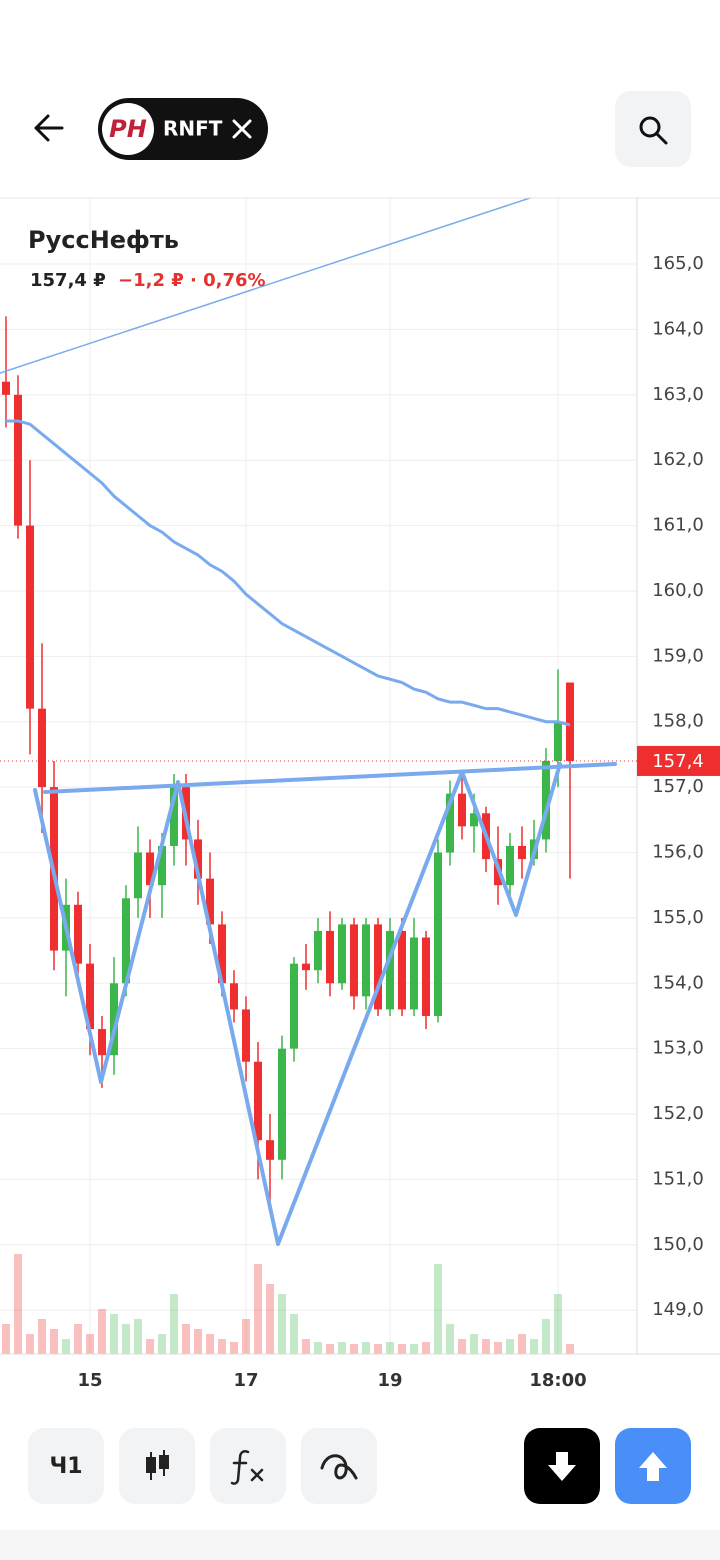  What do you see at coordinates (678, 525) in the screenshot?
I see `y-tick-label: 161,0` at bounding box center [678, 525].